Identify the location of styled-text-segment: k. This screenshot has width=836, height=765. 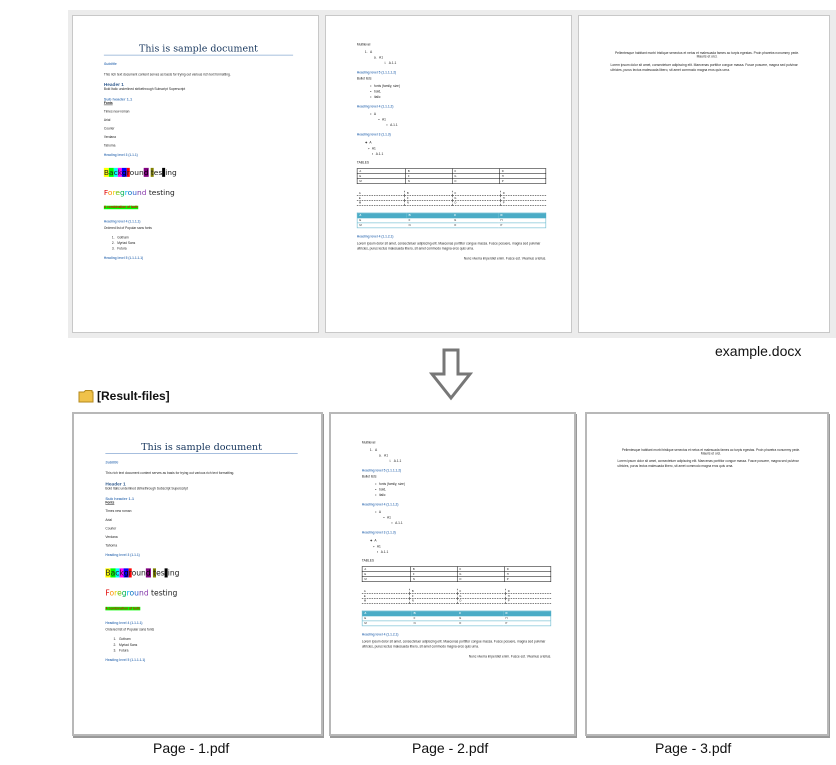
(121, 573).